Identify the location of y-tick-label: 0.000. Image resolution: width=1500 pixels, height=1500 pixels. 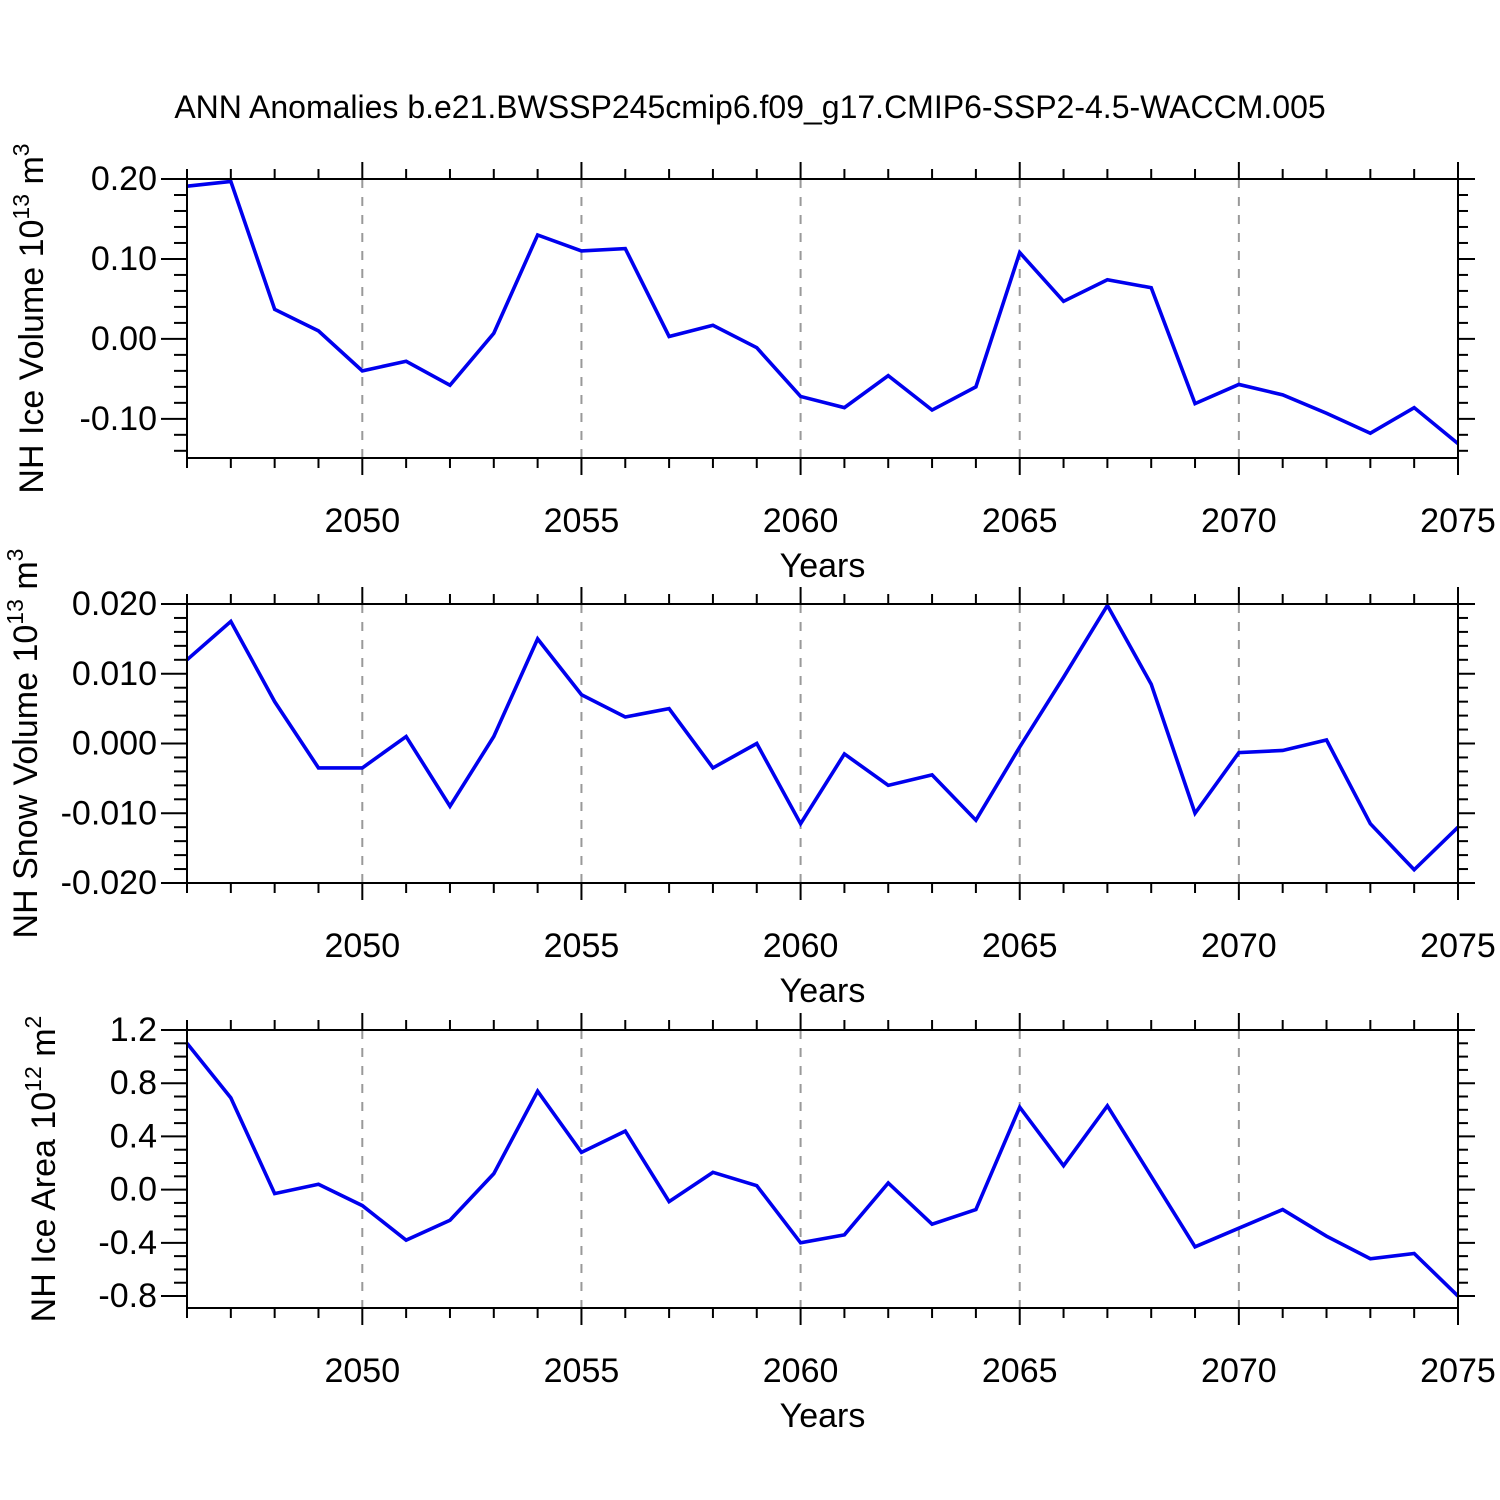
(114, 744).